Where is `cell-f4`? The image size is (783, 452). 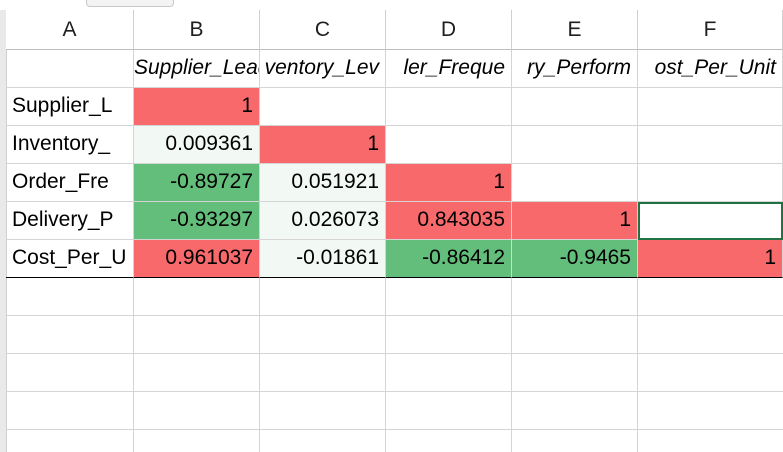
cell-f4 is located at coordinates (710, 183).